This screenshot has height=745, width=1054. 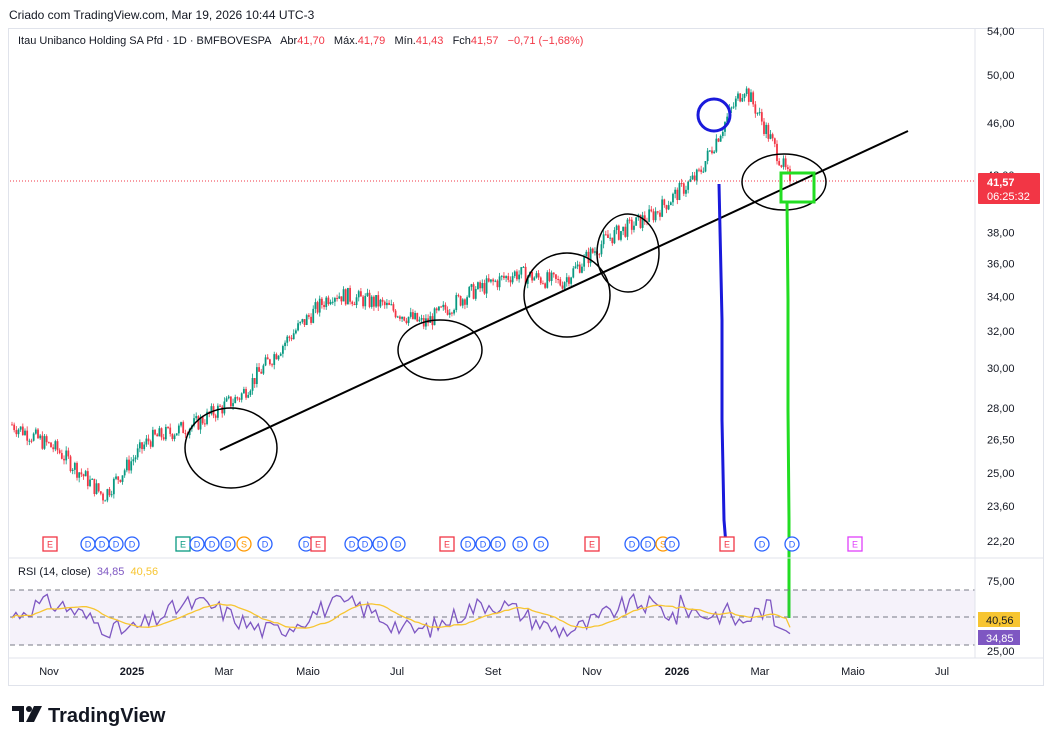 What do you see at coordinates (88, 716) in the screenshot?
I see `tradingview-brand: TradingView` at bounding box center [88, 716].